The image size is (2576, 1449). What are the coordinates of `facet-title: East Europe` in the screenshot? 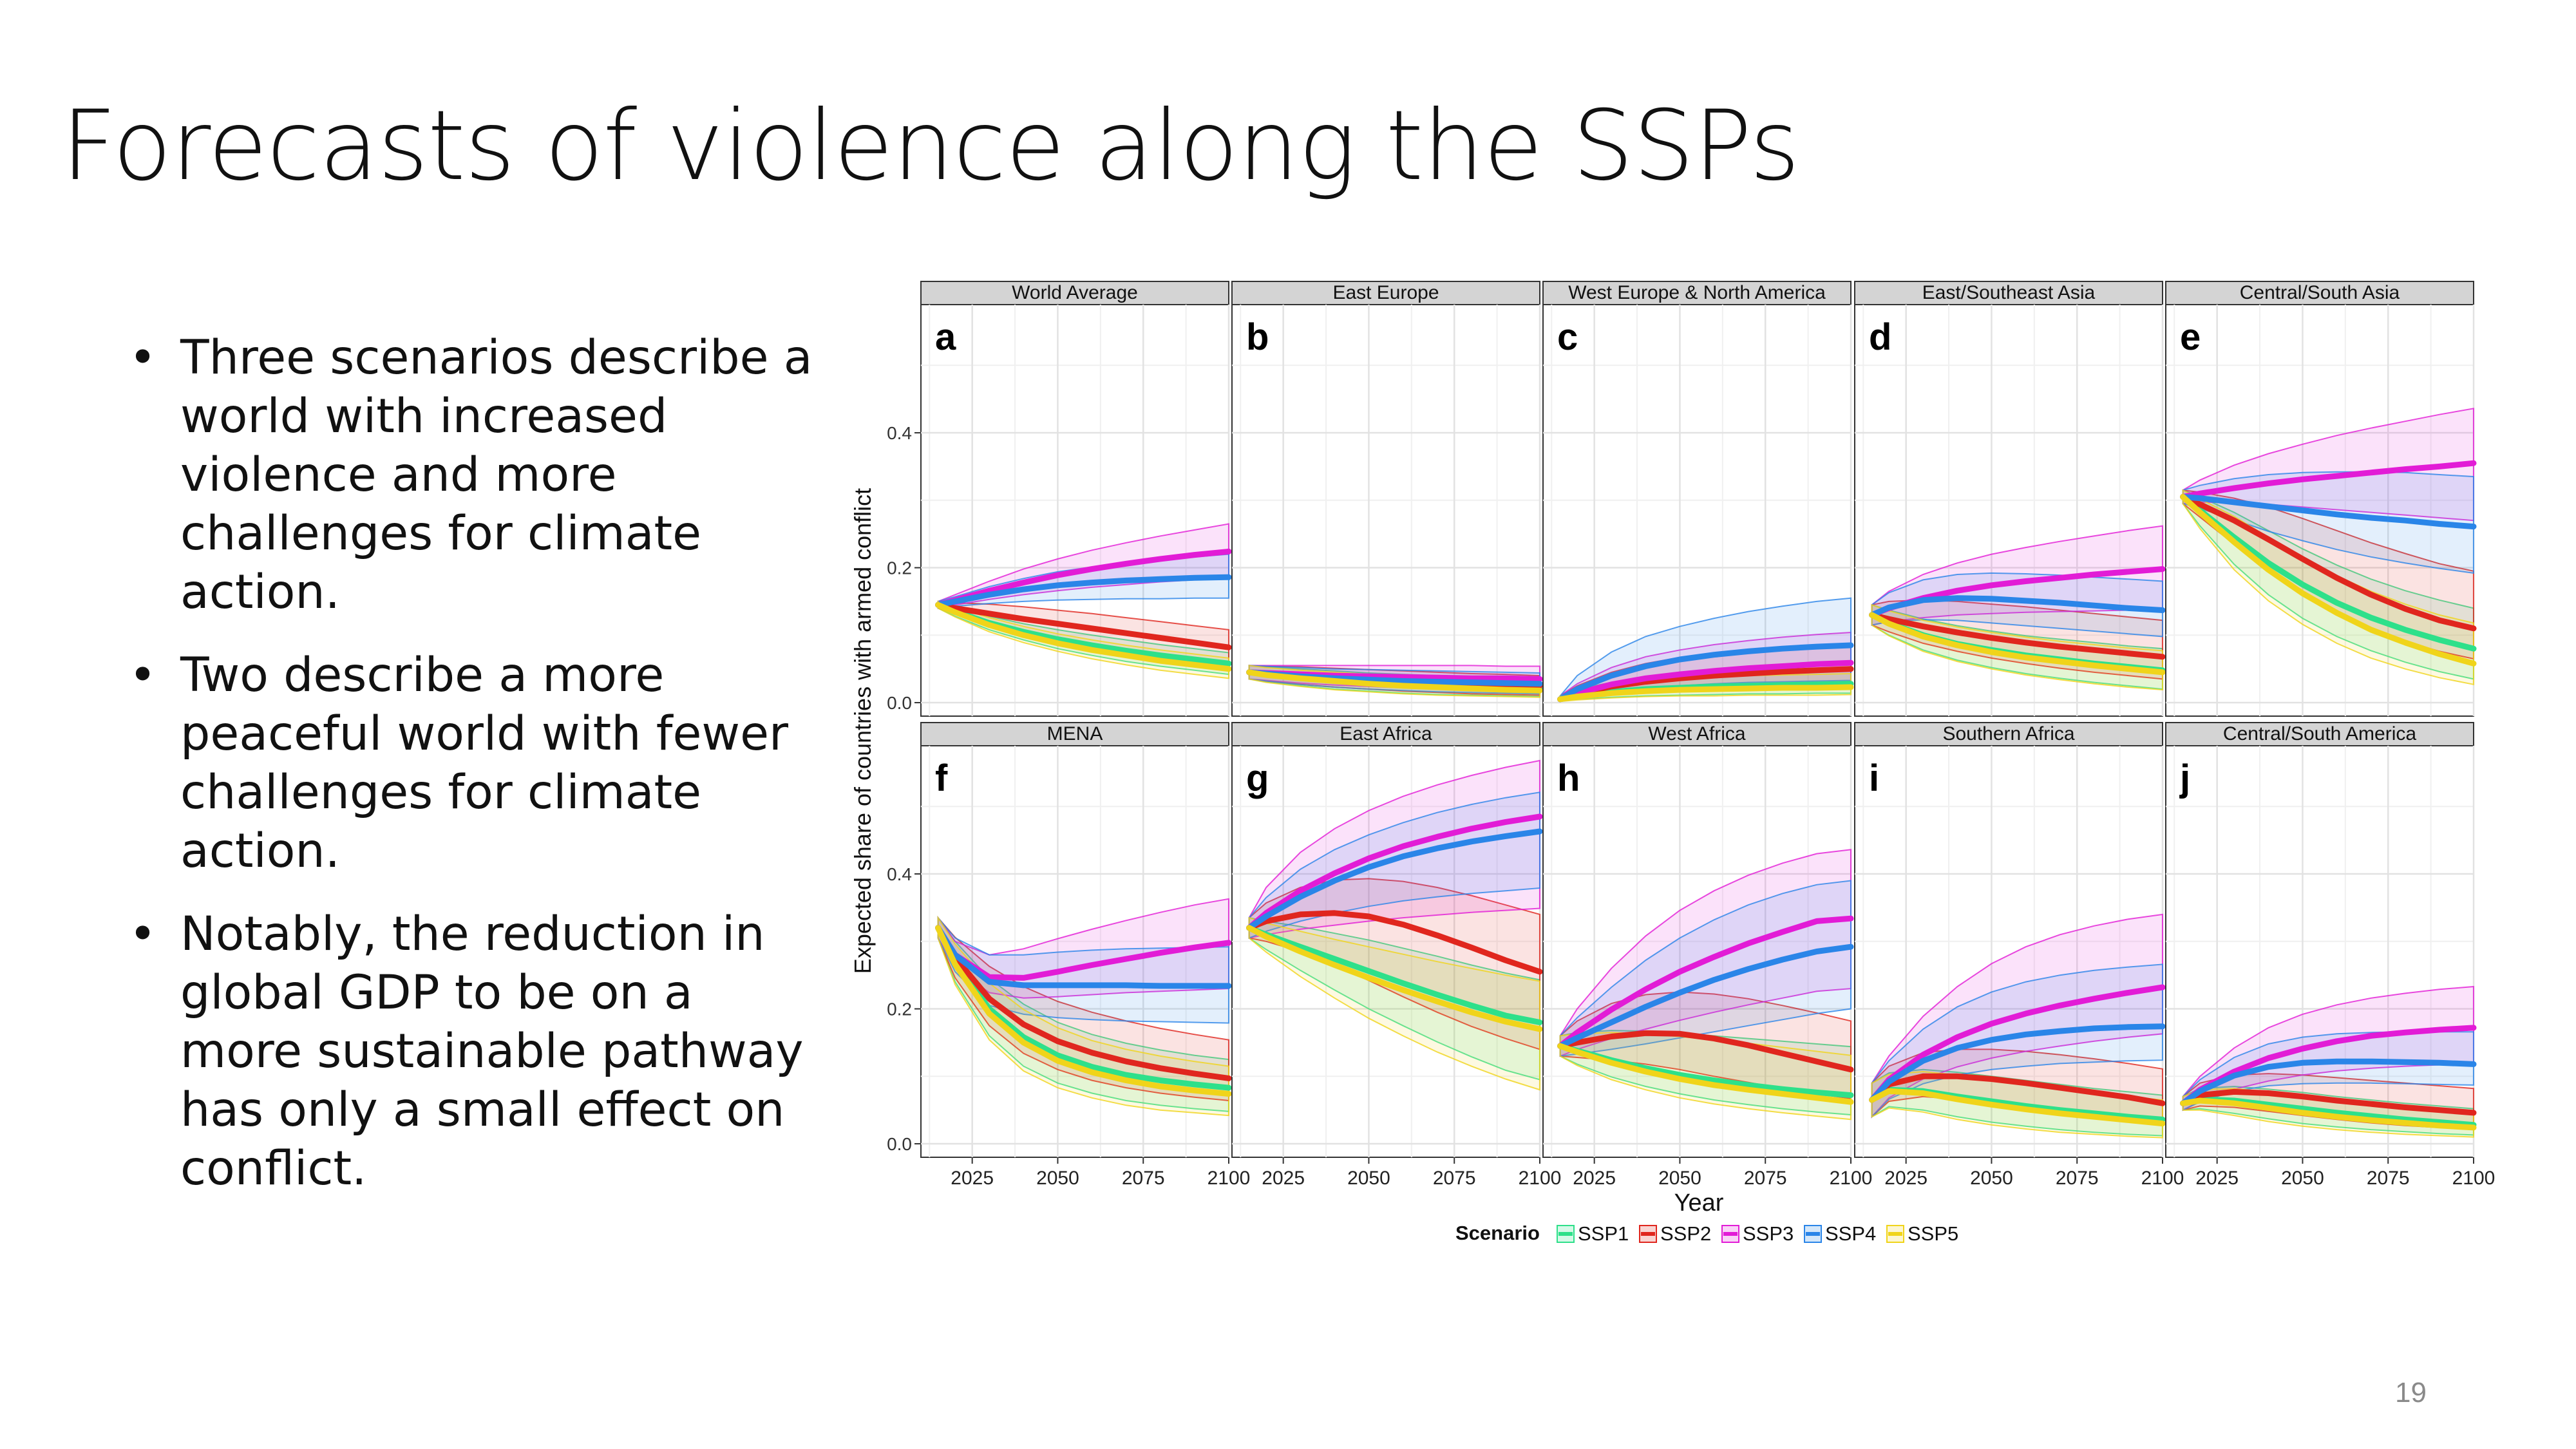 It's located at (1385, 293).